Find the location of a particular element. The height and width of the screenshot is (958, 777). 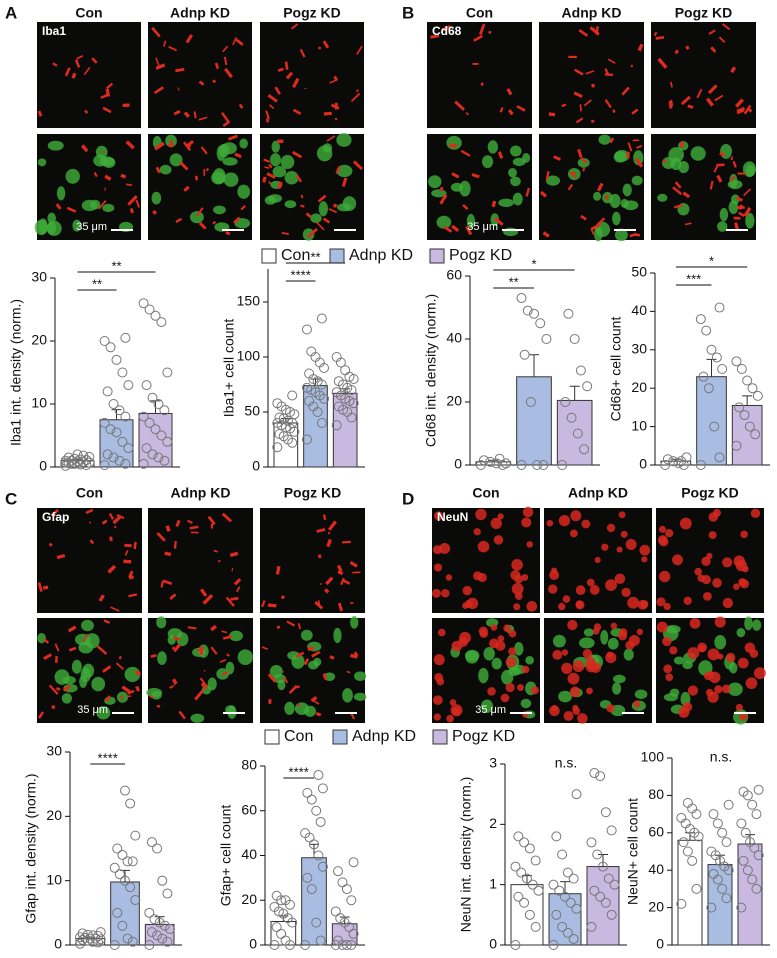

y-axis-label: Gfap+ cell count is located at coordinates (226, 856).